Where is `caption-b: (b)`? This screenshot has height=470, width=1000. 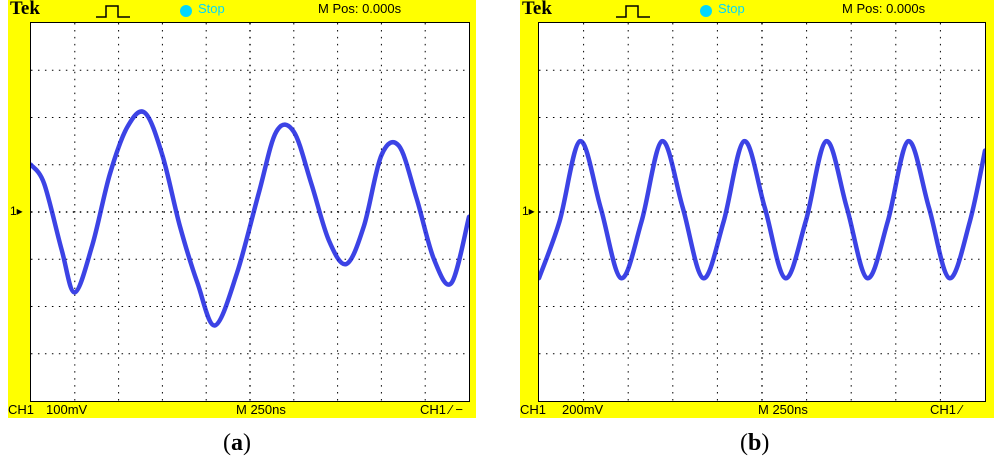
caption-b: (b) is located at coordinates (755, 443).